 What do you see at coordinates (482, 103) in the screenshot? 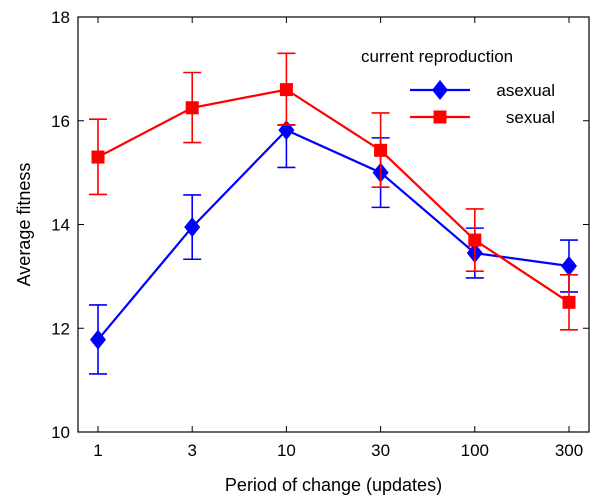
I see `legend-entries: asexual sexual` at bounding box center [482, 103].